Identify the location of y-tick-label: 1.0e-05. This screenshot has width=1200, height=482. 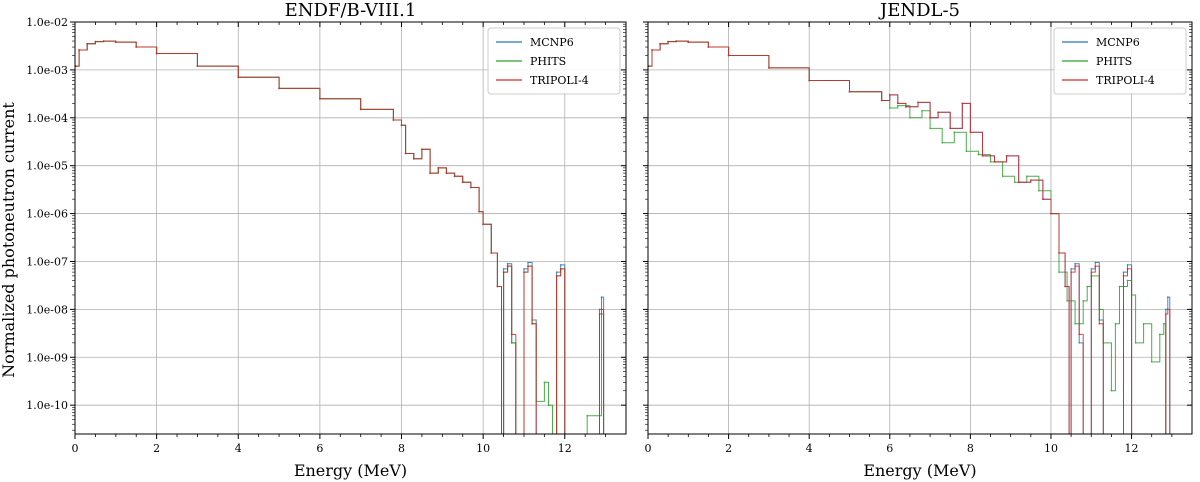
(47, 166).